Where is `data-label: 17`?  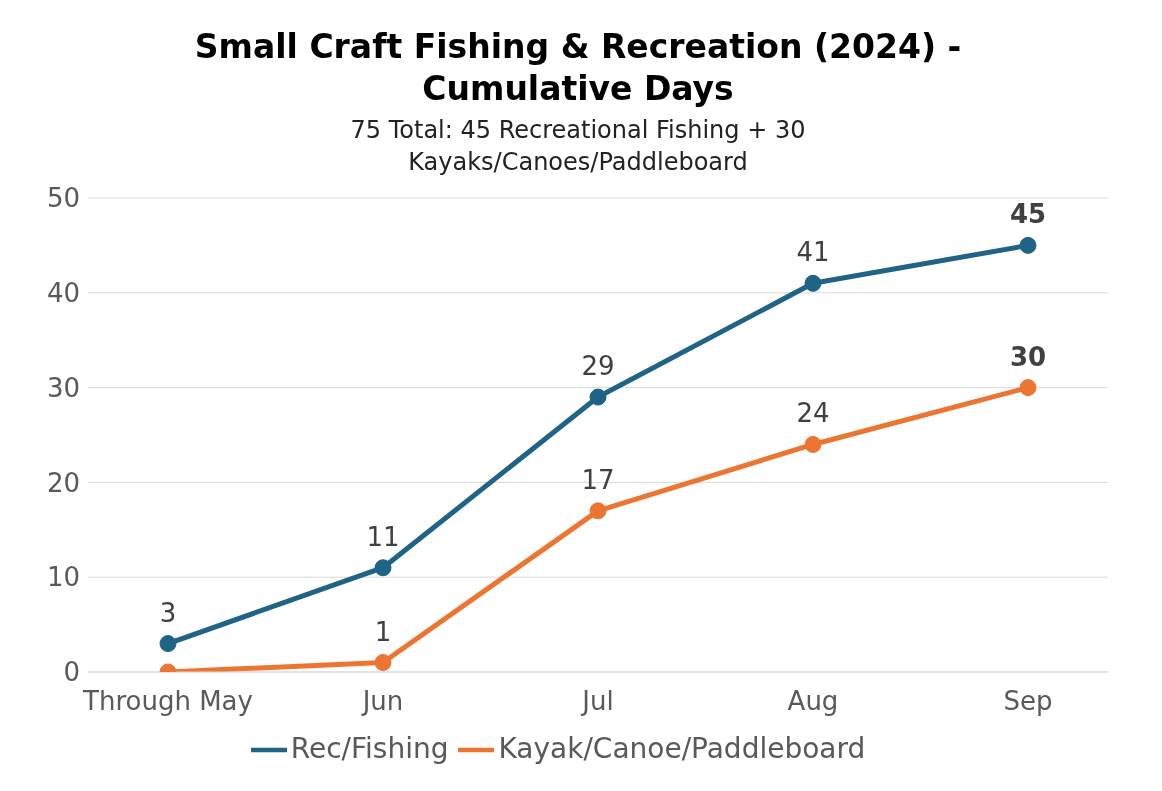 data-label: 17 is located at coordinates (598, 479).